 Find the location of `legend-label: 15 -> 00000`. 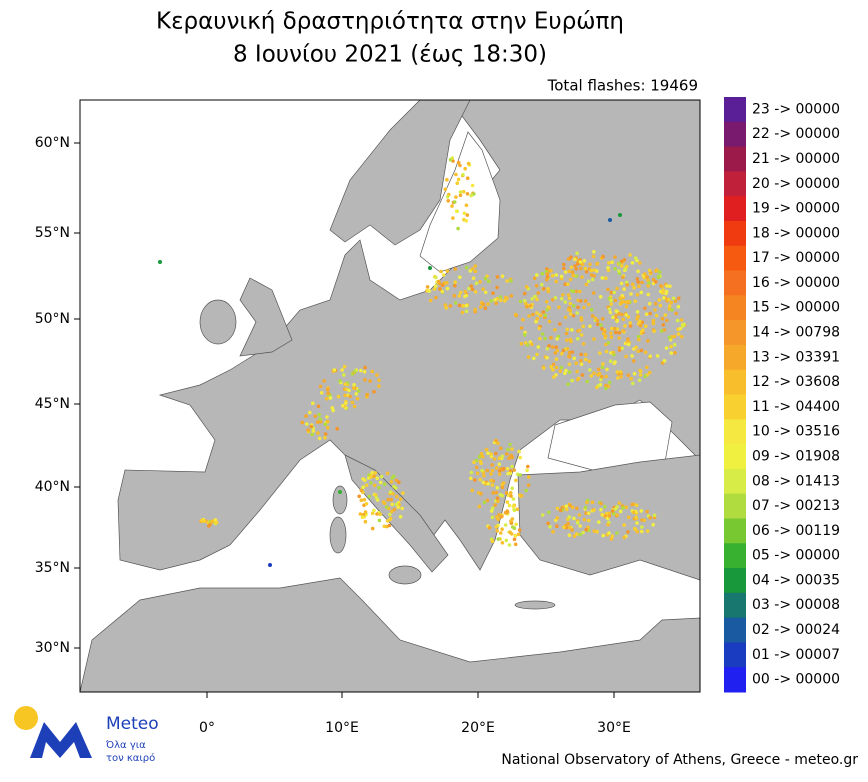

legend-label: 15 -> 00000 is located at coordinates (796, 308).